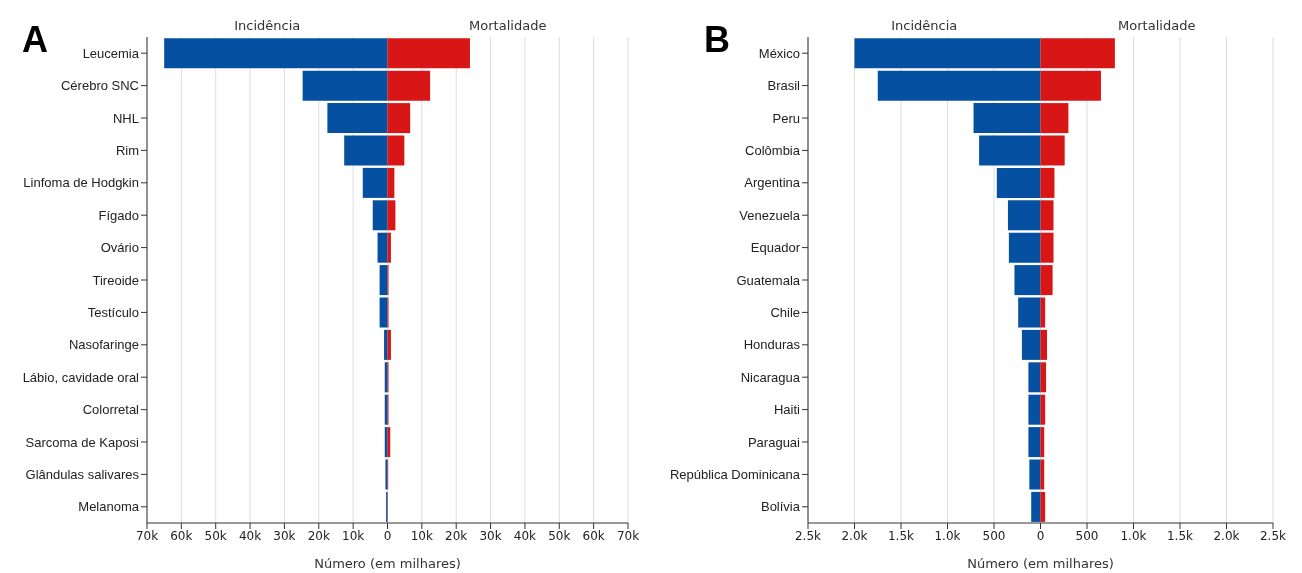  What do you see at coordinates (772, 345) in the screenshot?
I see `y-tick-label: Honduras` at bounding box center [772, 345].